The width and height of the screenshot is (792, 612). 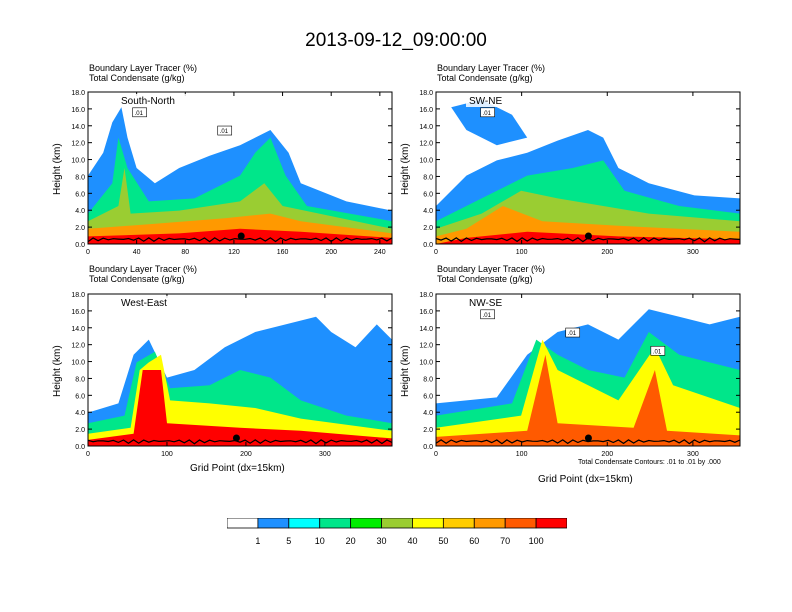 What do you see at coordinates (381, 541) in the screenshot?
I see `colorbar-label: 30` at bounding box center [381, 541].